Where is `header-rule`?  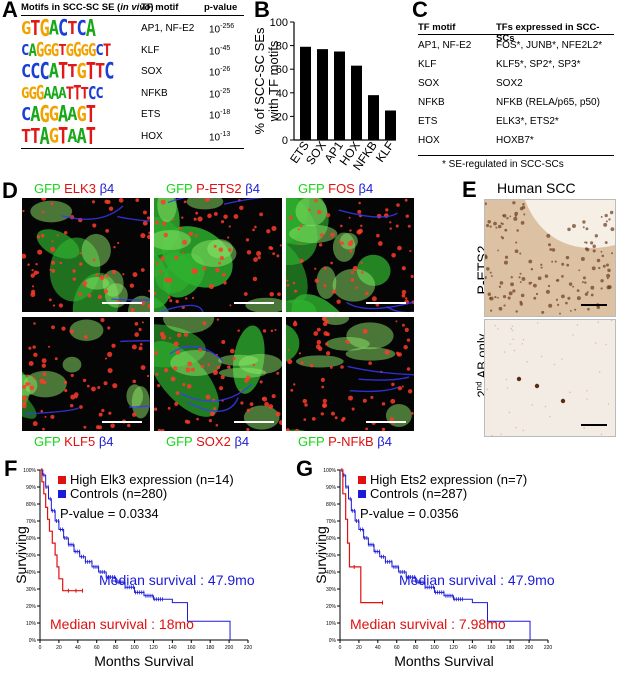
header-rule is located at coordinates (132, 15).